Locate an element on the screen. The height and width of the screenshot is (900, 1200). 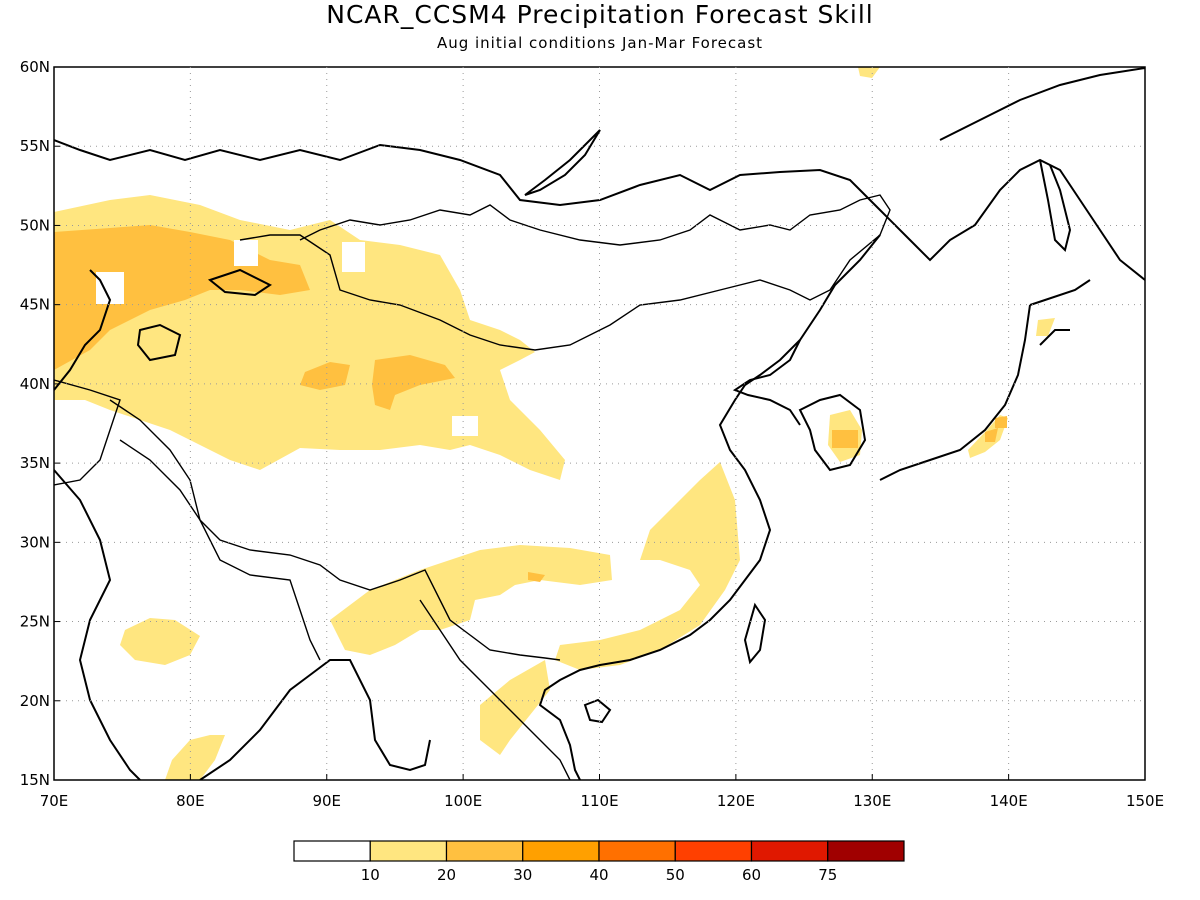
coastline-japan is located at coordinates (985, 380).